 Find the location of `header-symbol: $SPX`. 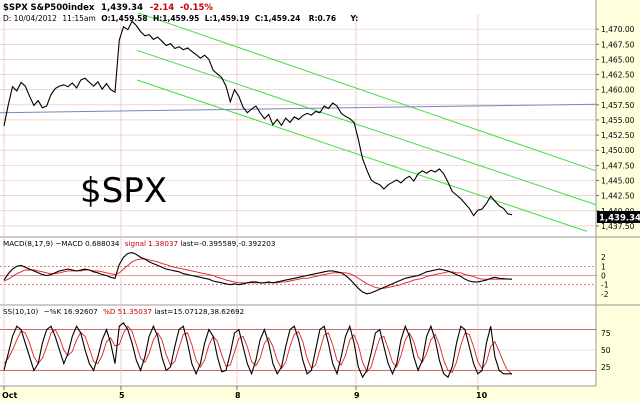

header-symbol: $SPX is located at coordinates (15, 8).